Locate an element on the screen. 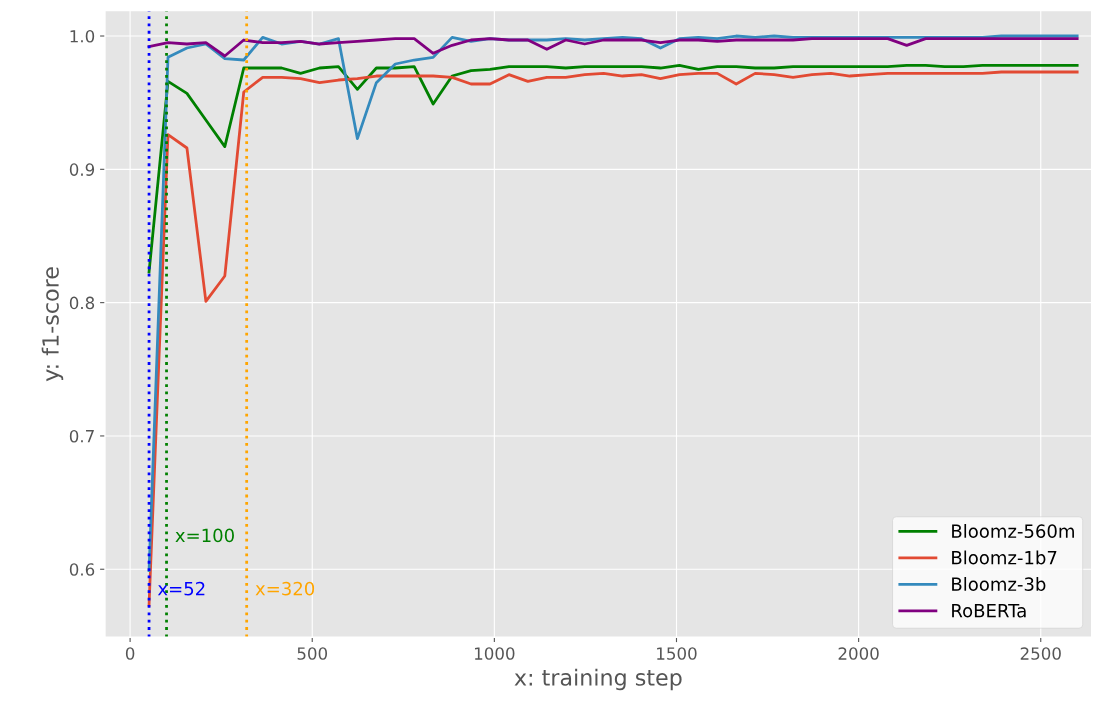  x-tick-label: 1000 is located at coordinates (494, 653).